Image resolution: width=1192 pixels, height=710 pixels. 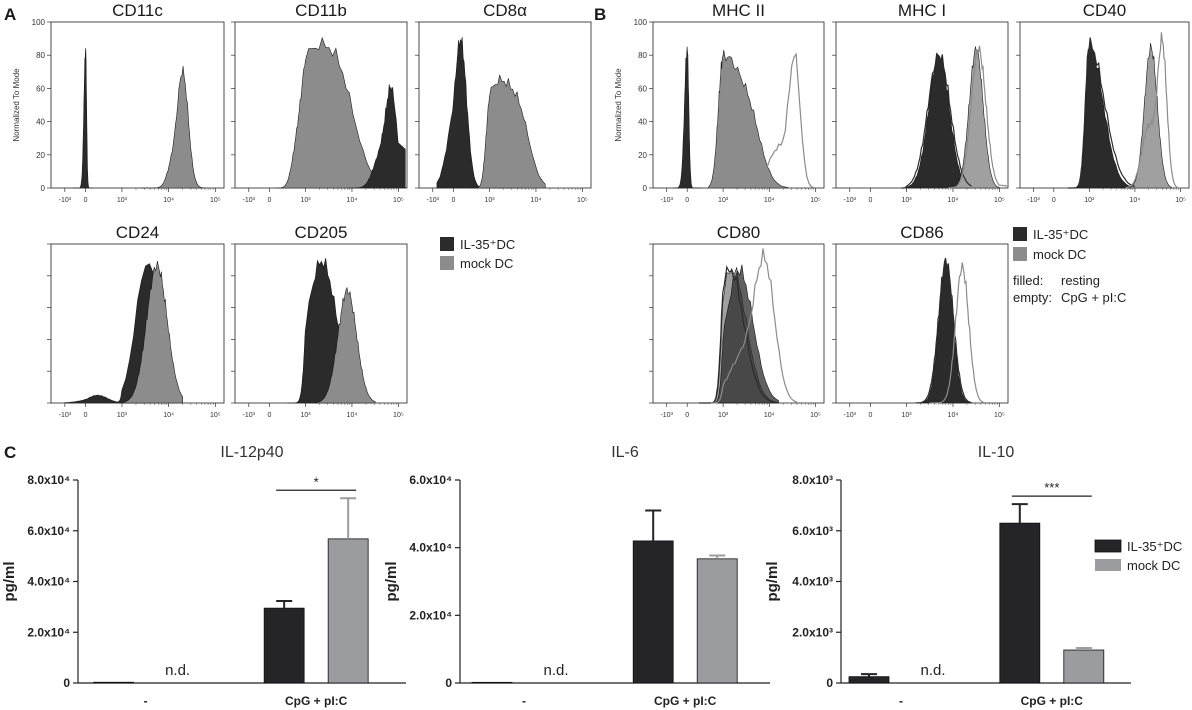 I want to click on y-tick-label: 4.0x10⁴, so click(x=430, y=548).